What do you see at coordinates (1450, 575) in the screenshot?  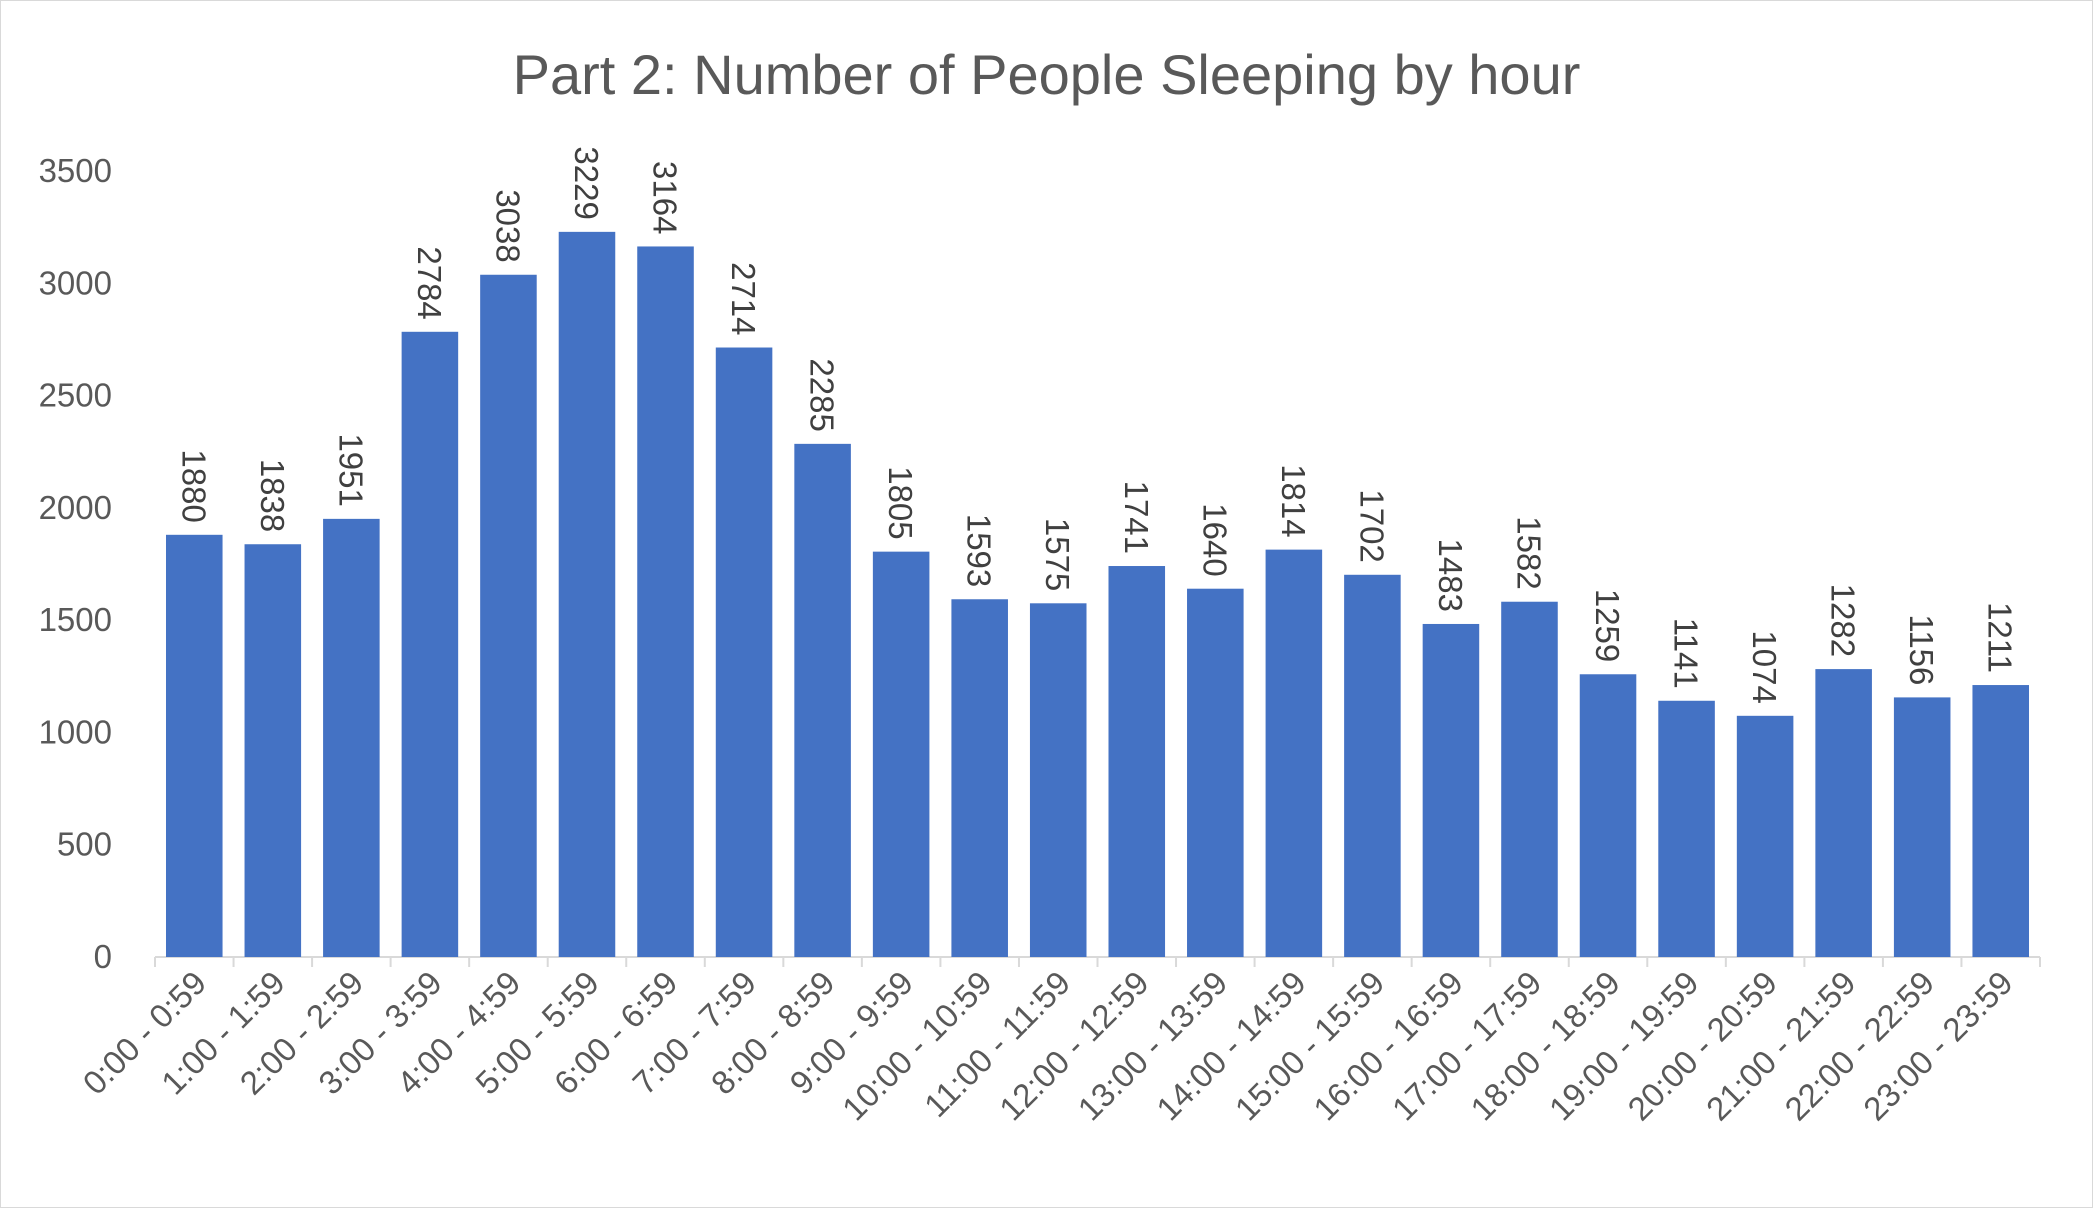 I see `data-label: 1483` at bounding box center [1450, 575].